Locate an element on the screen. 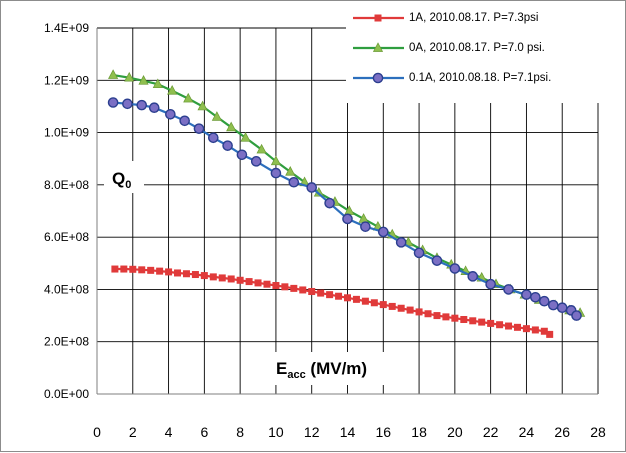 This screenshot has height=453, width=626. x-tick-label: 24 is located at coordinates (527, 432).